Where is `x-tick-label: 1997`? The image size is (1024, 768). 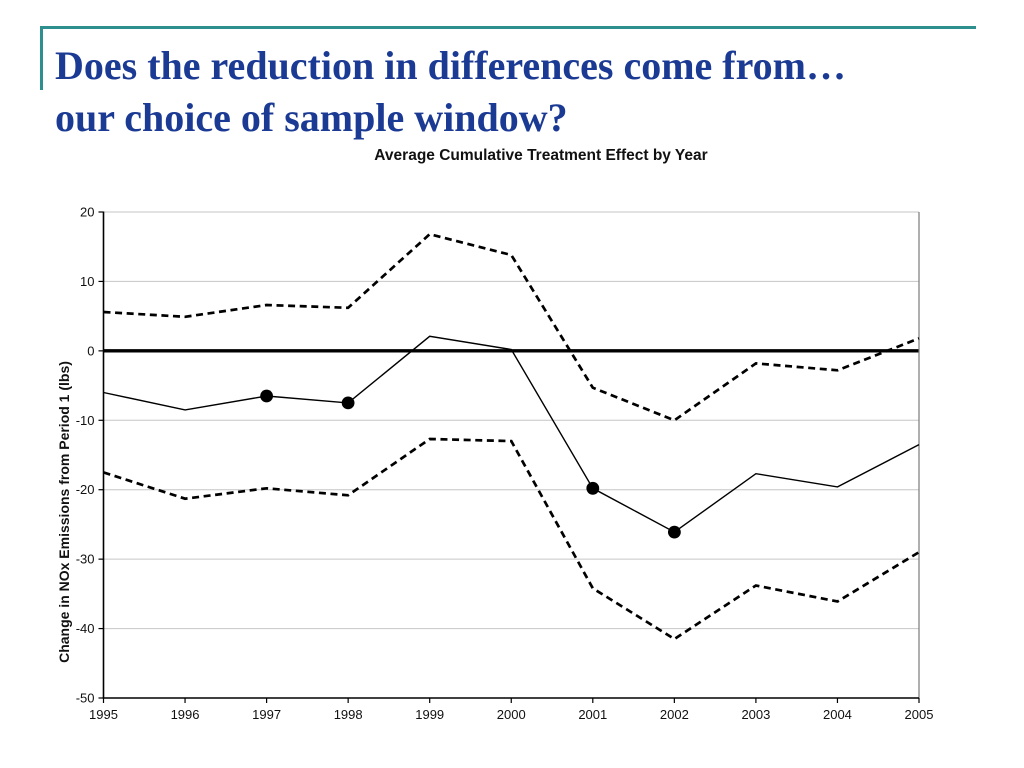
x-tick-label: 1997 is located at coordinates (266, 714).